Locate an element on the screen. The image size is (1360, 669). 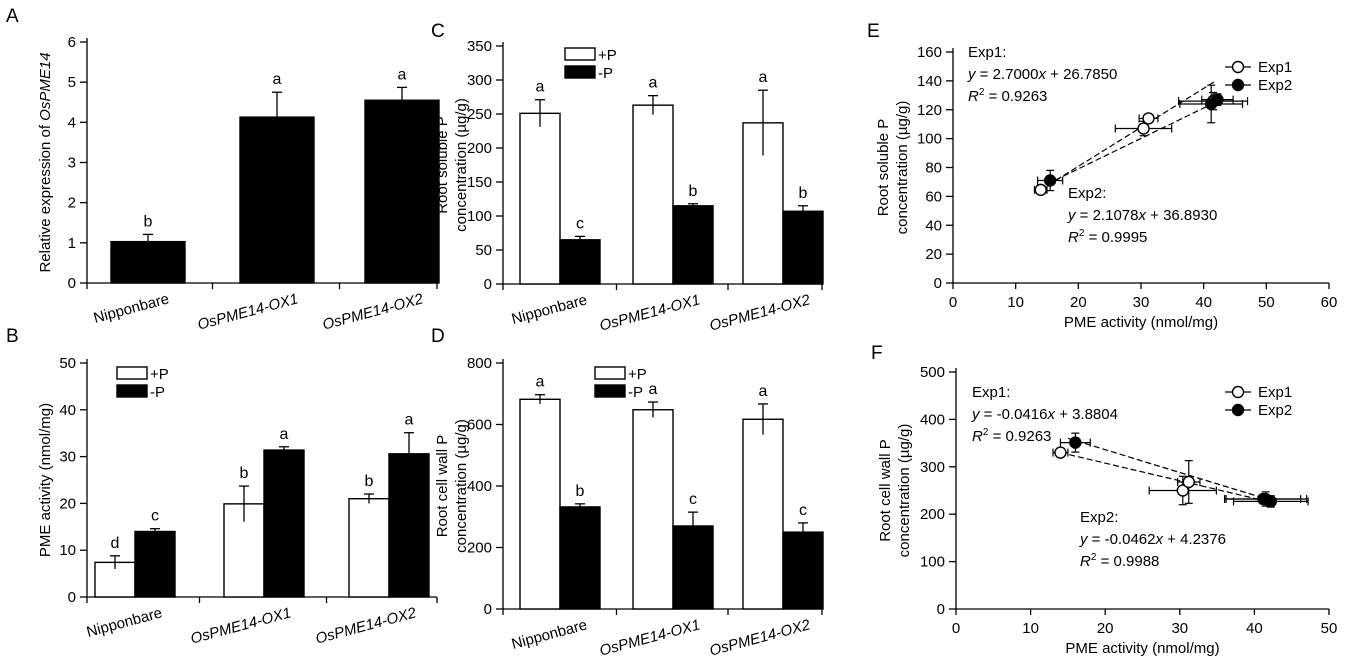
r-squared-text: R2 = 0.9995 is located at coordinates (1107, 237).